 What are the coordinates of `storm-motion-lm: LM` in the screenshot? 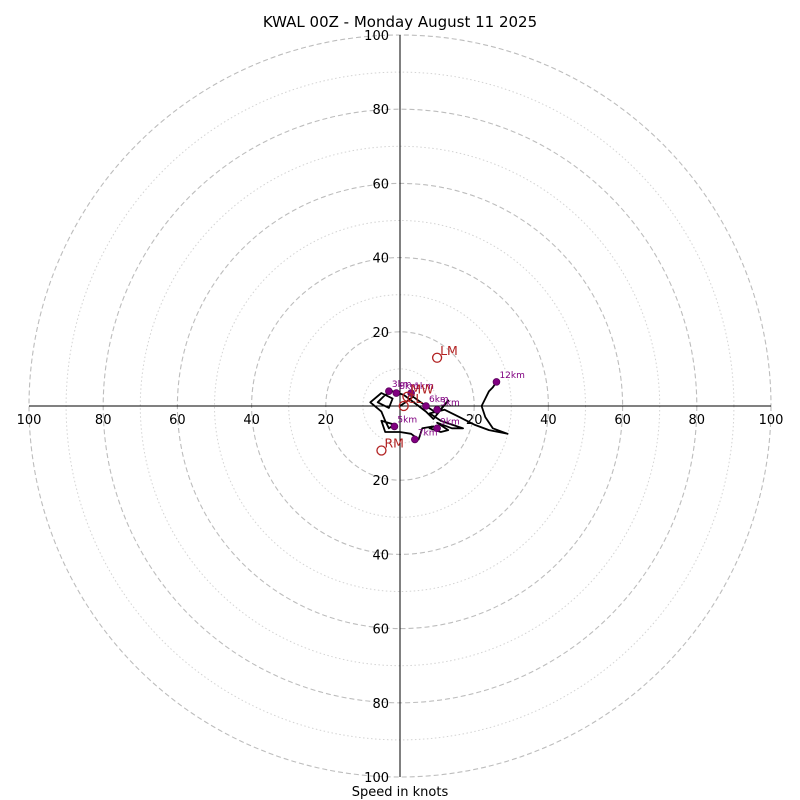 It's located at (444, 353).